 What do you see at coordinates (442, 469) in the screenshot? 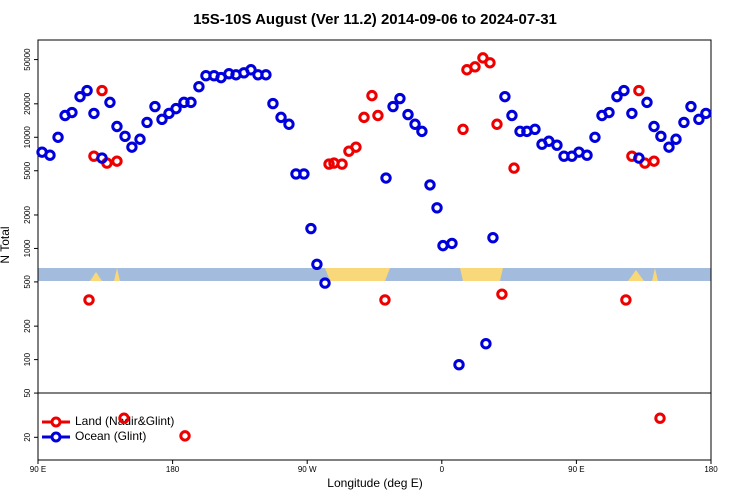
I see `x-tick-label: 0` at bounding box center [442, 469].